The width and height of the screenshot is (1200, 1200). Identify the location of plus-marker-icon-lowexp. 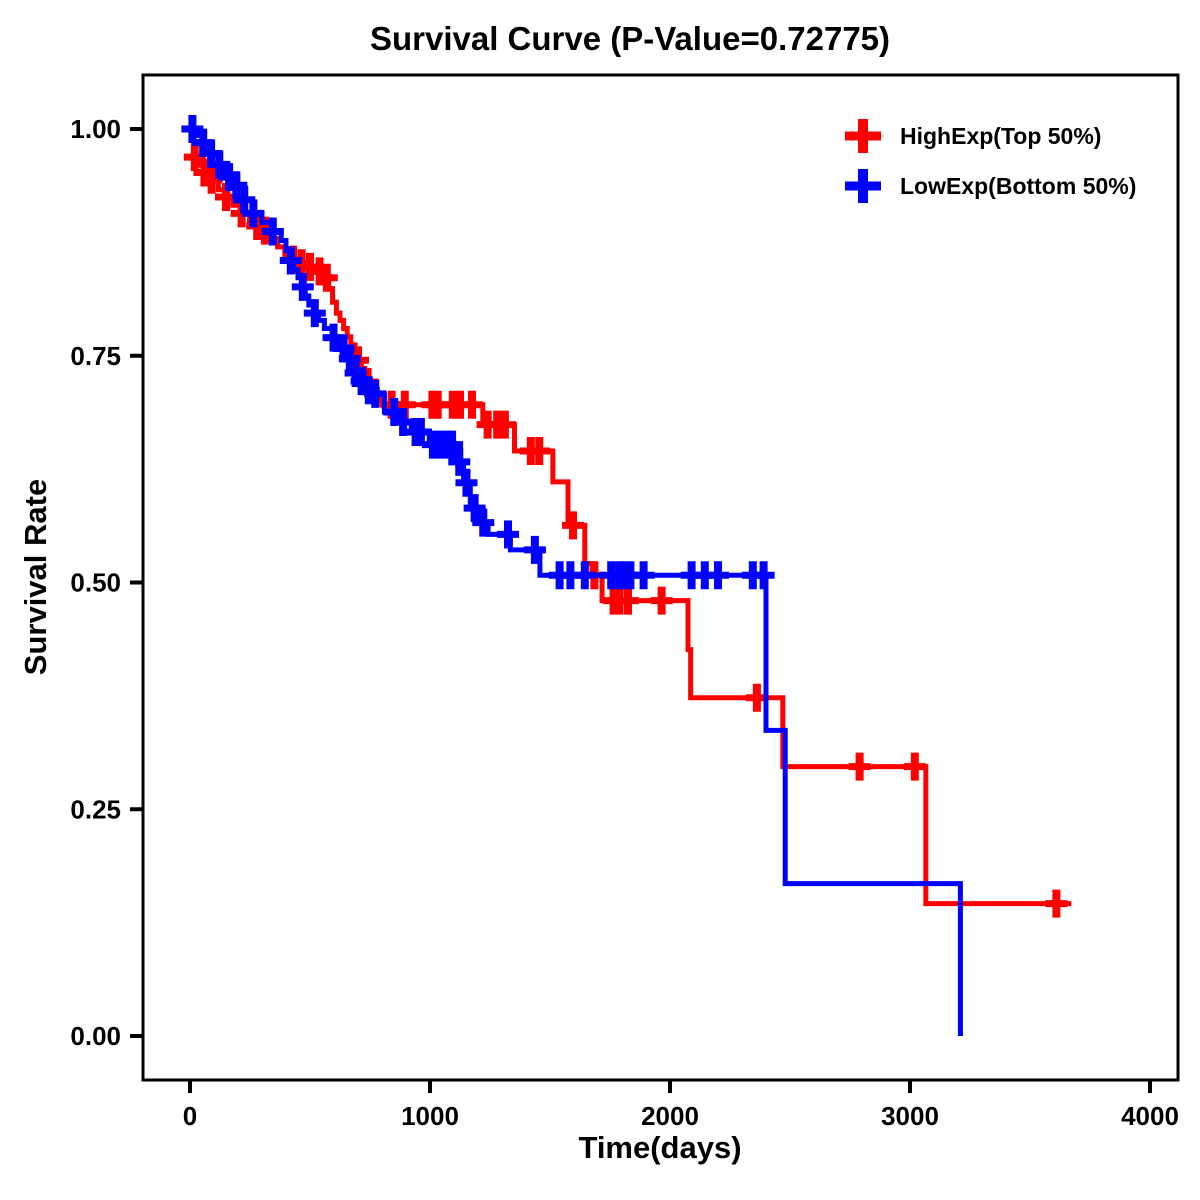
(863, 186).